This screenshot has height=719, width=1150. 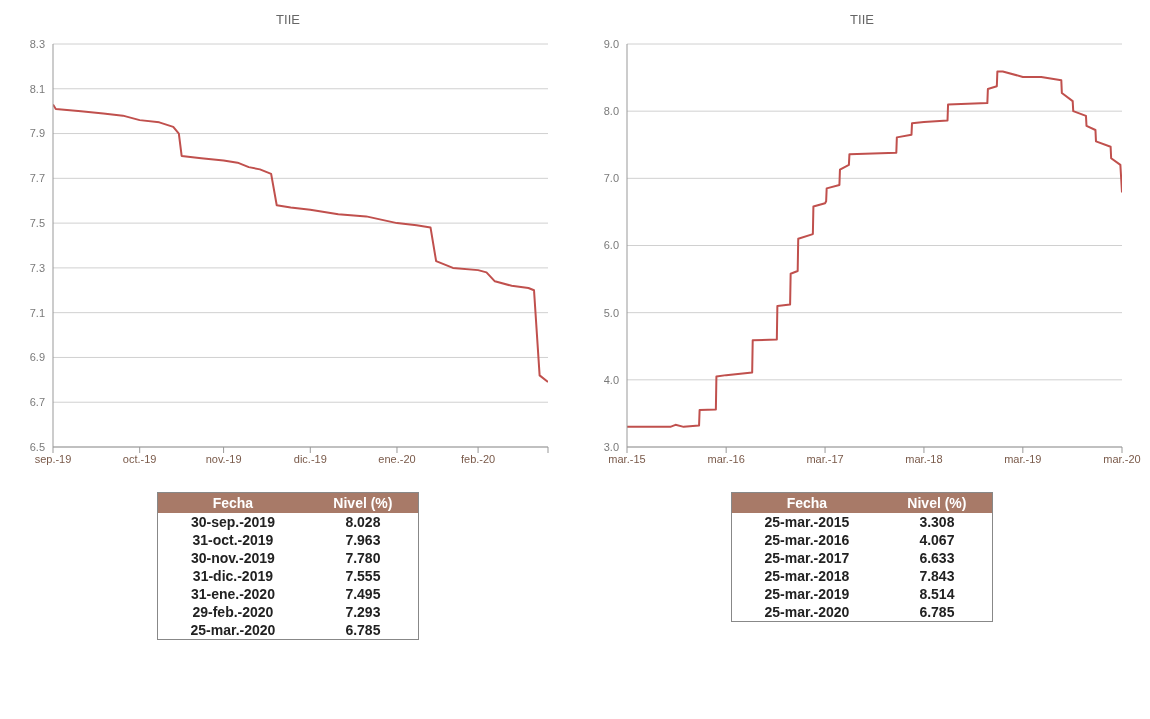 What do you see at coordinates (37, 88) in the screenshot?
I see `y-tick-label: 8.1` at bounding box center [37, 88].